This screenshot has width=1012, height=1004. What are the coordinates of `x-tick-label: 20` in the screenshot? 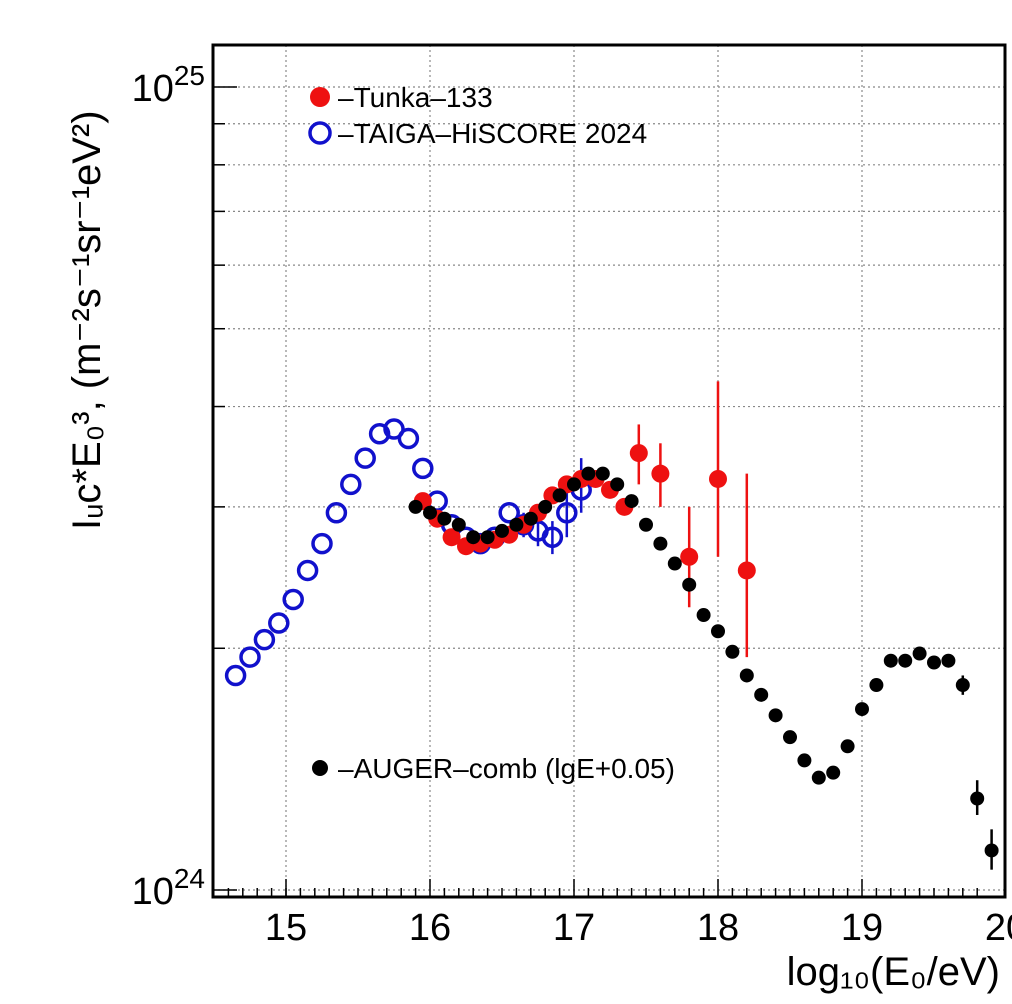 It's located at (998, 928).